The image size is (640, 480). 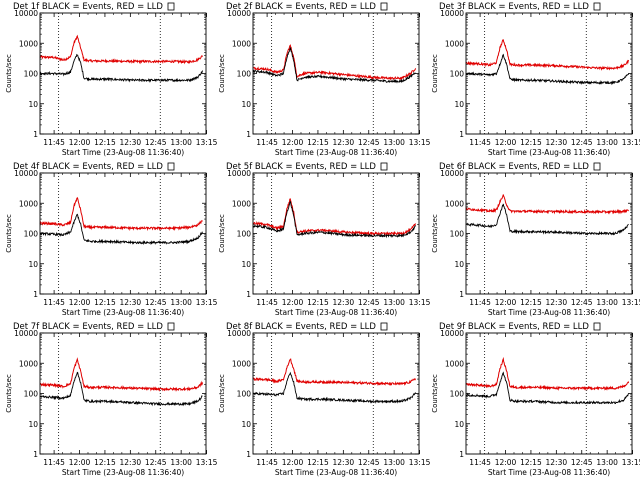 What do you see at coordinates (514, 327) in the screenshot?
I see `panel-title: Det 9f BLACK = Events, RED = LLD` at bounding box center [514, 327].